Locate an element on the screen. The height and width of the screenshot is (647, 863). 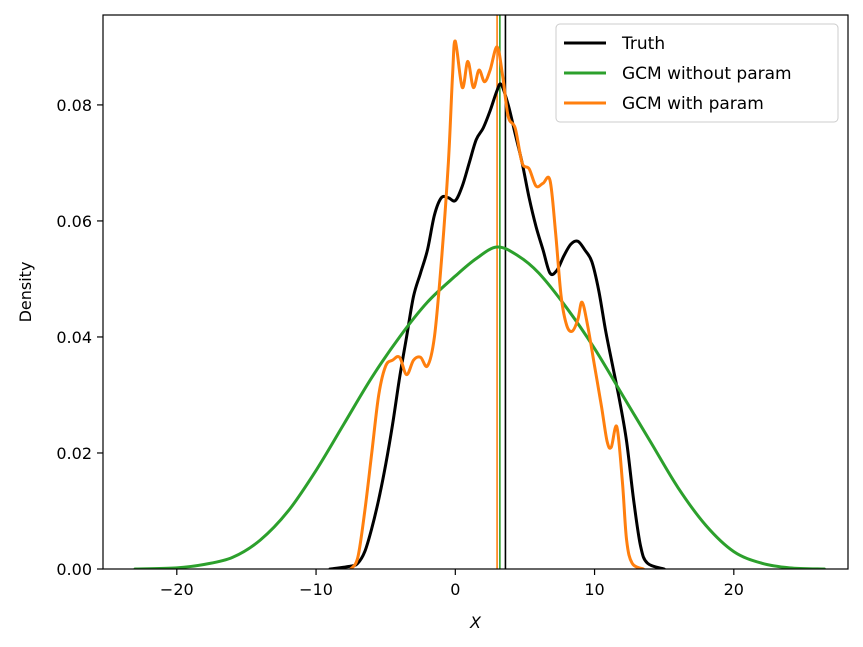
y-axis-label: Density is located at coordinates (25, 292).